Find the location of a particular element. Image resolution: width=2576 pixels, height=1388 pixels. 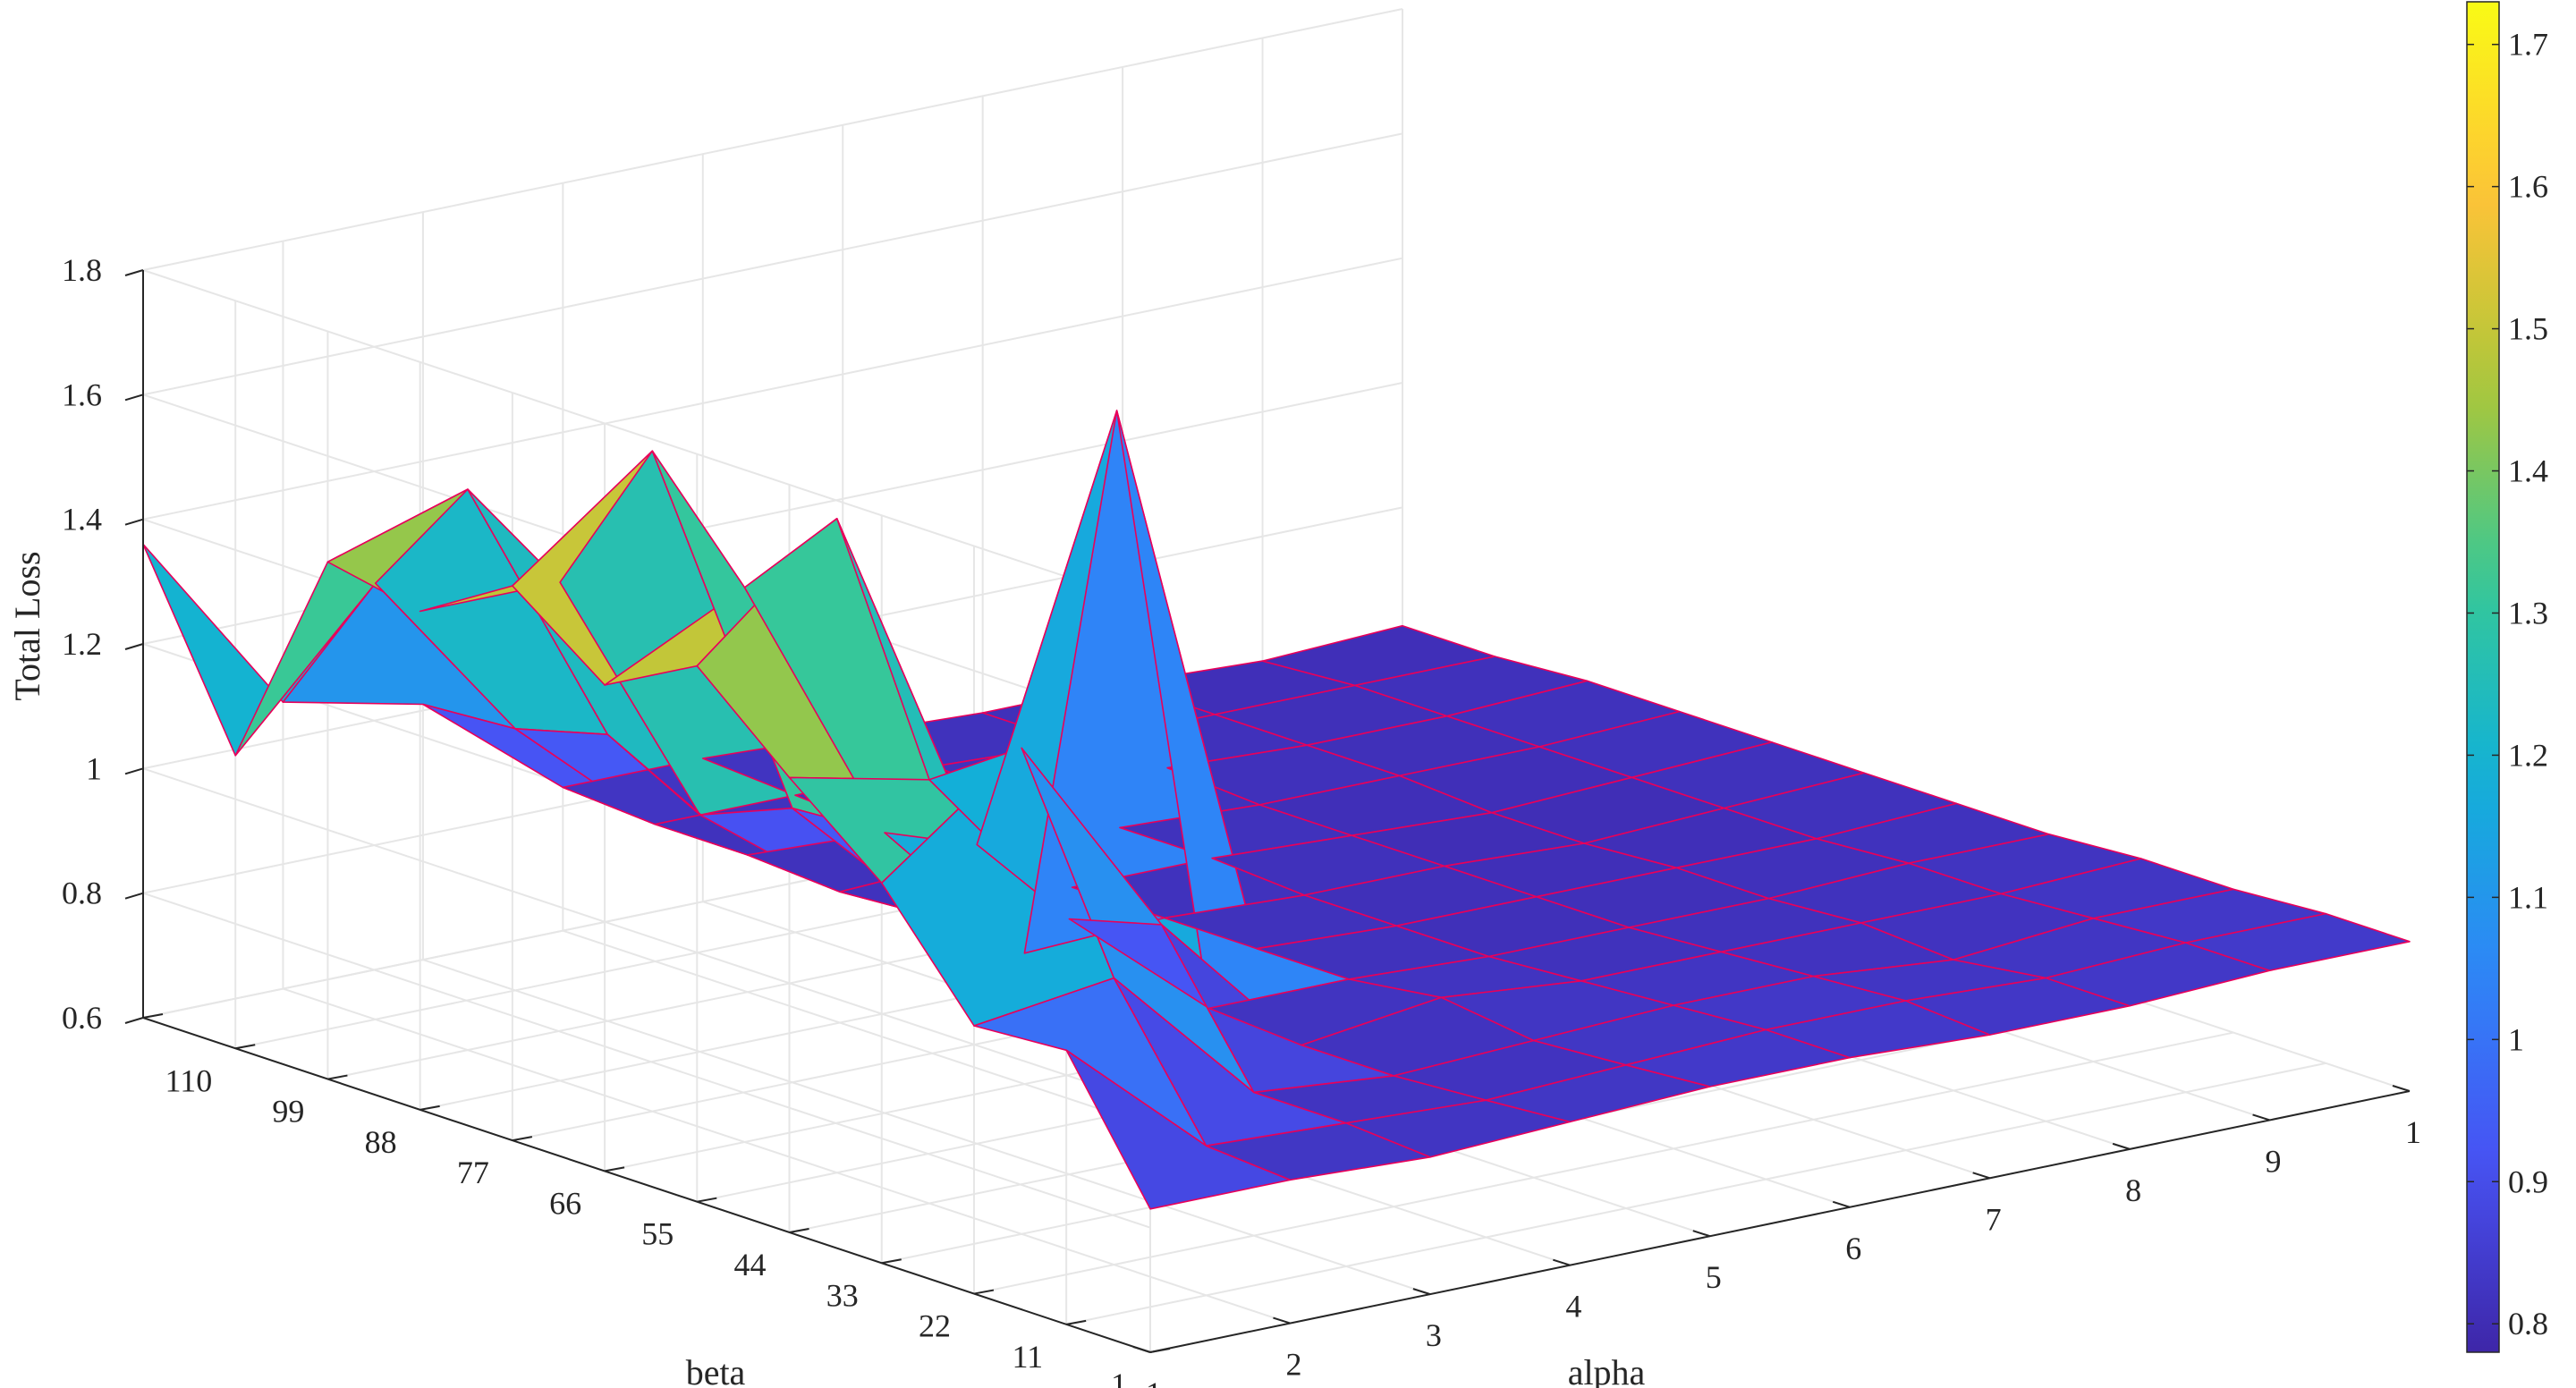

alpha-tick-label: 3 is located at coordinates (1434, 1335).